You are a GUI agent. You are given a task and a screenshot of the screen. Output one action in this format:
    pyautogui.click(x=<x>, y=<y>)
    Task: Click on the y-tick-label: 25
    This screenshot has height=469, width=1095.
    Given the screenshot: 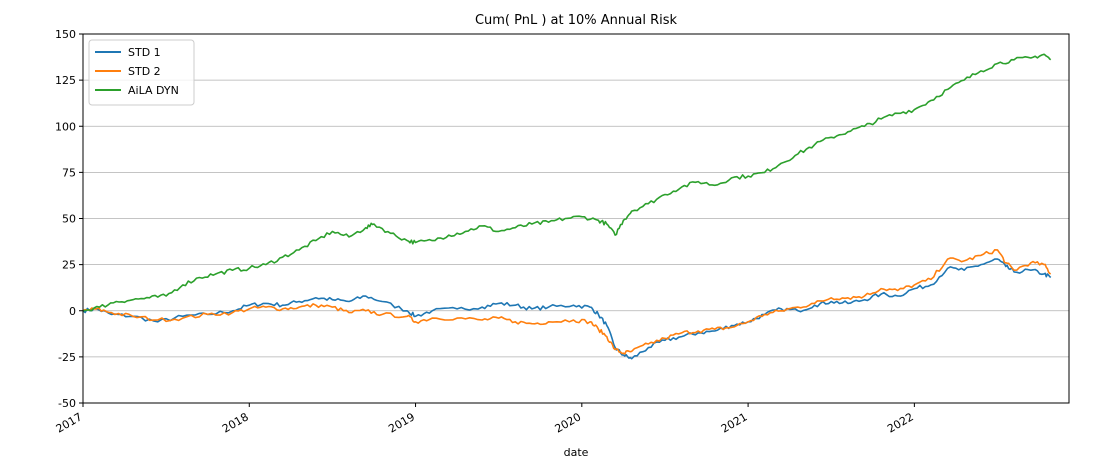 What is the action you would take?
    pyautogui.click(x=69, y=265)
    